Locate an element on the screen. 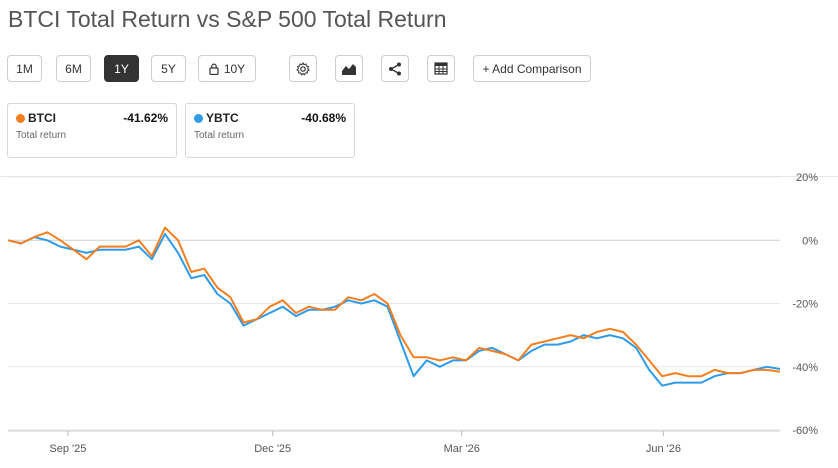 The height and width of the screenshot is (468, 838). range-1y-button: 1Y is located at coordinates (121, 68).